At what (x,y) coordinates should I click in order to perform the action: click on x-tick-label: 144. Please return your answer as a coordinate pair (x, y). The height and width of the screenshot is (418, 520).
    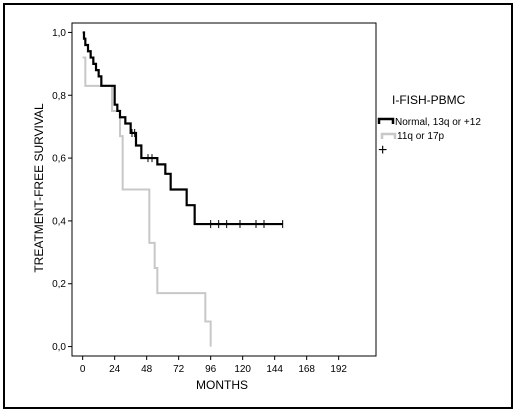
    Looking at the image, I should click on (274, 369).